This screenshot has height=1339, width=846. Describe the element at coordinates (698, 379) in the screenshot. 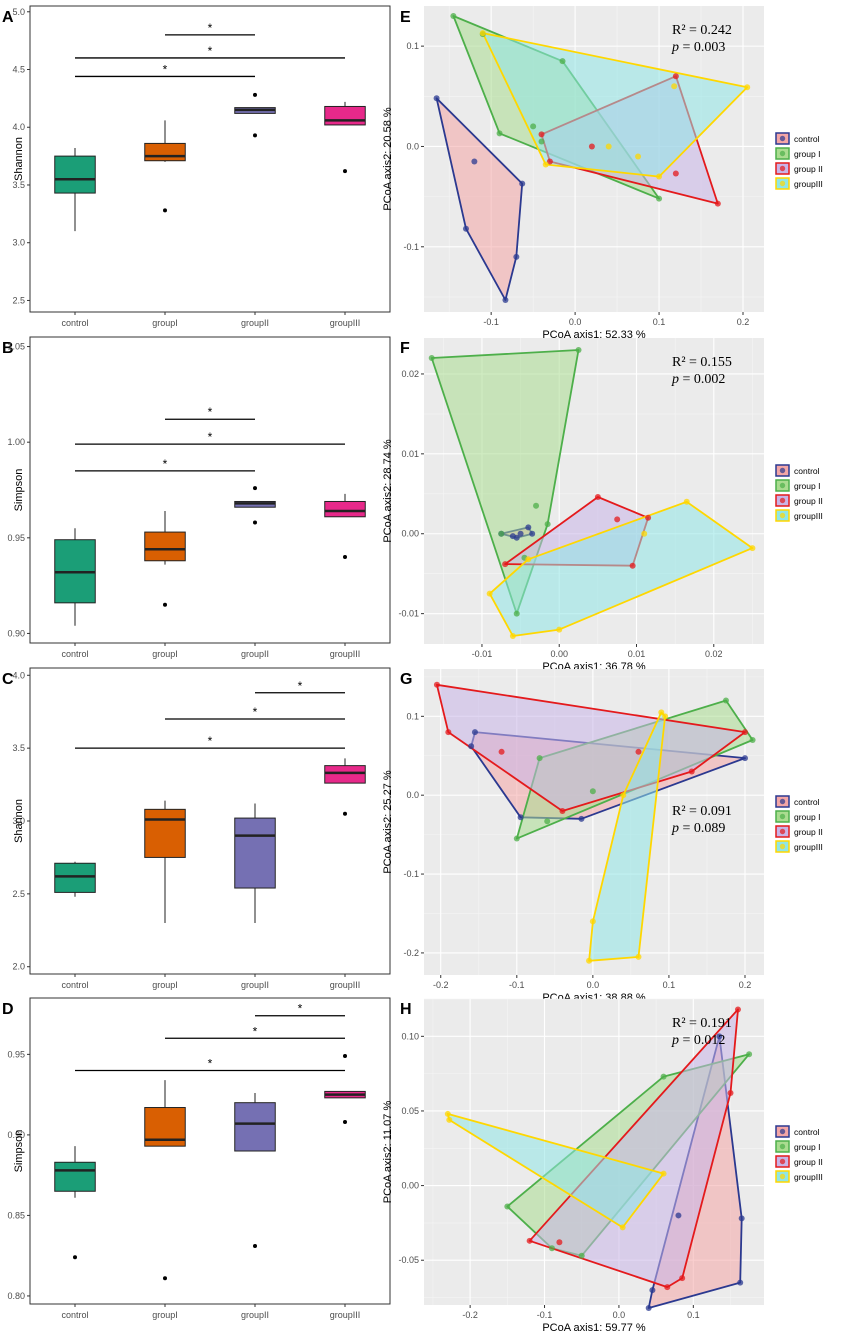

I see `p-value: p = 0.002` at that location.